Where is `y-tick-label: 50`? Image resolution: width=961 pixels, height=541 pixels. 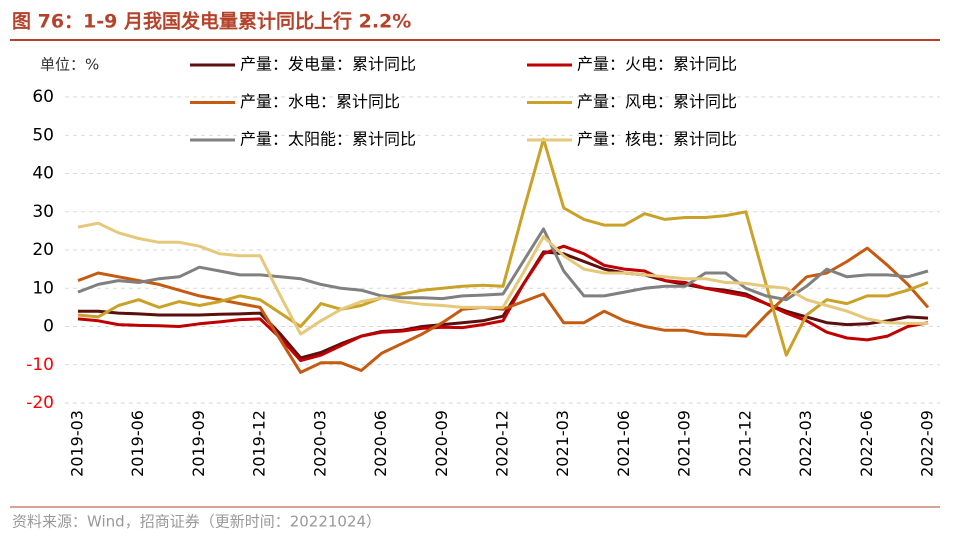
y-tick-label: 50 is located at coordinates (43, 135).